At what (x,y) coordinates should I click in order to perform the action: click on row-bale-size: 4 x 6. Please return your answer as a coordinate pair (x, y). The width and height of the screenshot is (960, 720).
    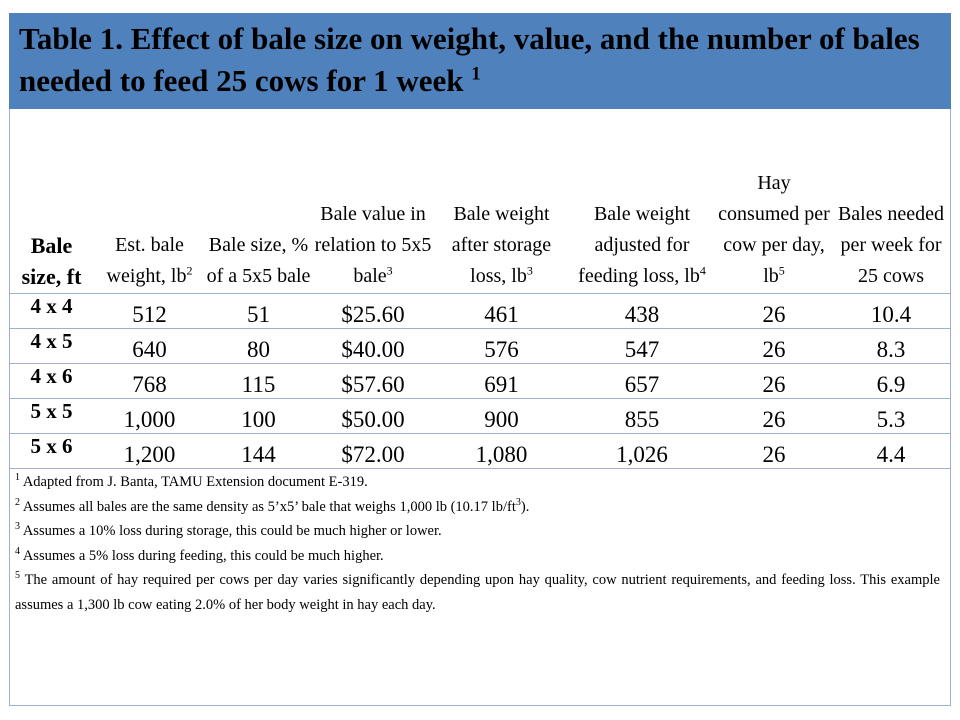
    Looking at the image, I should click on (51, 381).